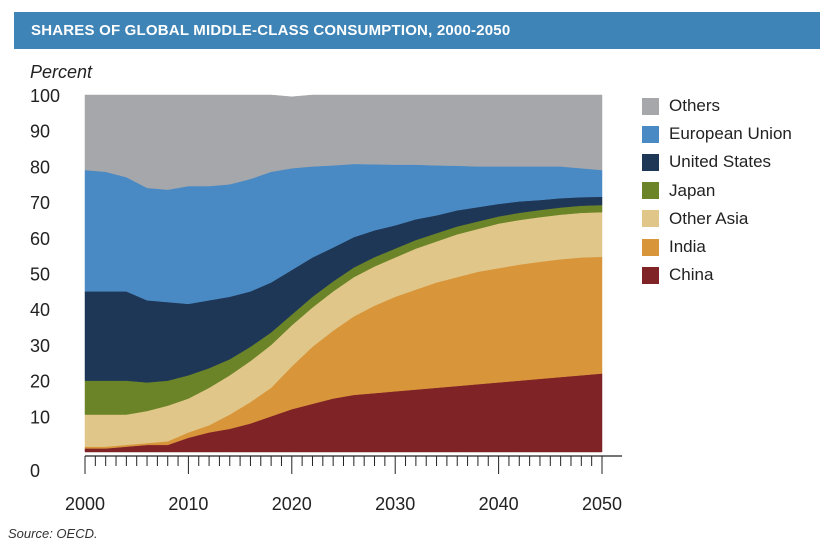 This screenshot has width=820, height=554. I want to click on x-tick-label: 2000, so click(85, 504).